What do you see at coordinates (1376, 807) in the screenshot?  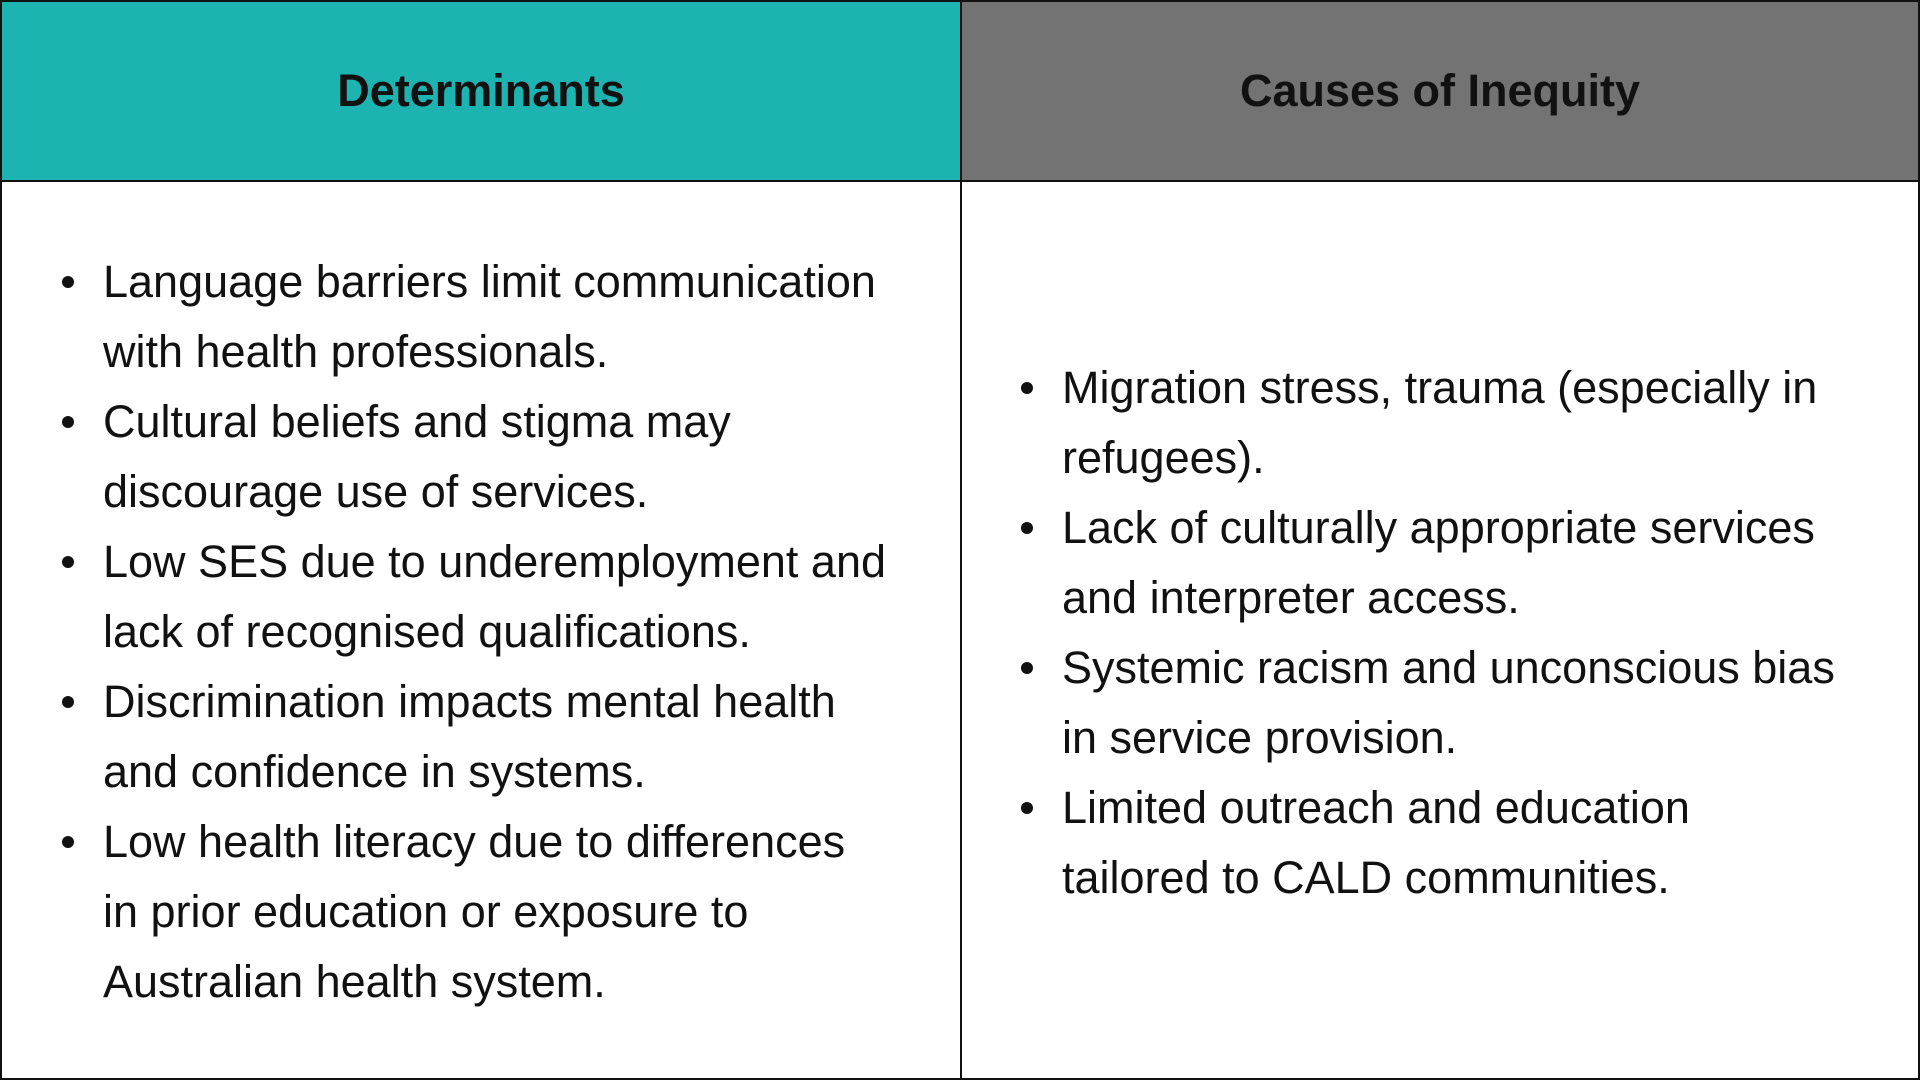 I see `list-item-line: Limited outreach and education` at bounding box center [1376, 807].